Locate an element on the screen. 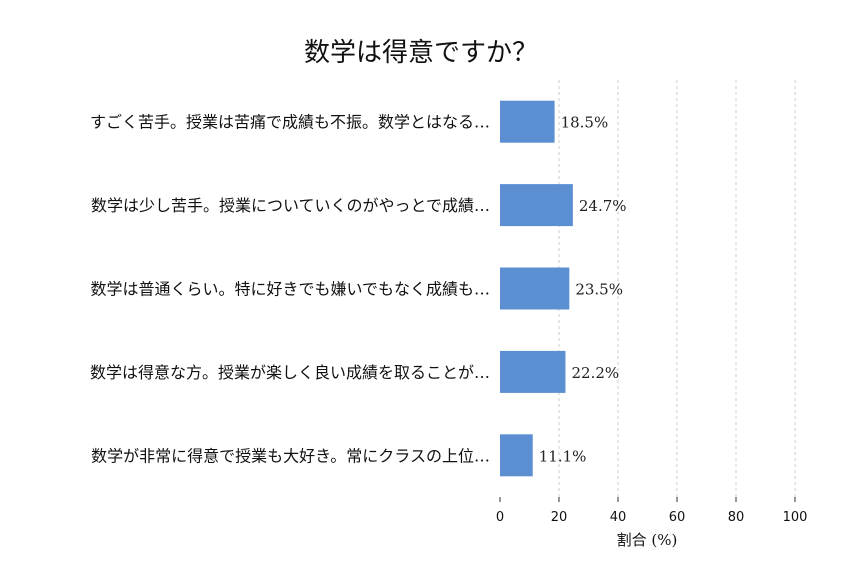 This screenshot has height=588, width=846. x-tick-label: 0 is located at coordinates (500, 517).